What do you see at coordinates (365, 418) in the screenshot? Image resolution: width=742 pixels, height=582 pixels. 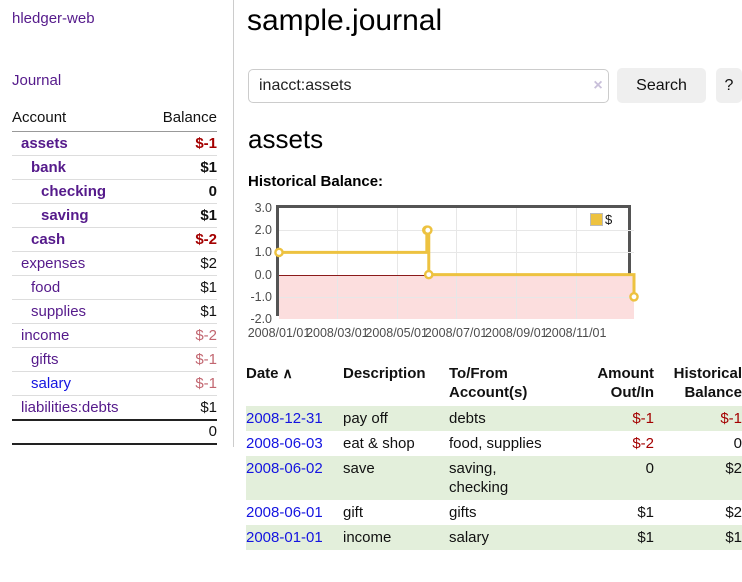 I see `transaction-description: pay off` at bounding box center [365, 418].